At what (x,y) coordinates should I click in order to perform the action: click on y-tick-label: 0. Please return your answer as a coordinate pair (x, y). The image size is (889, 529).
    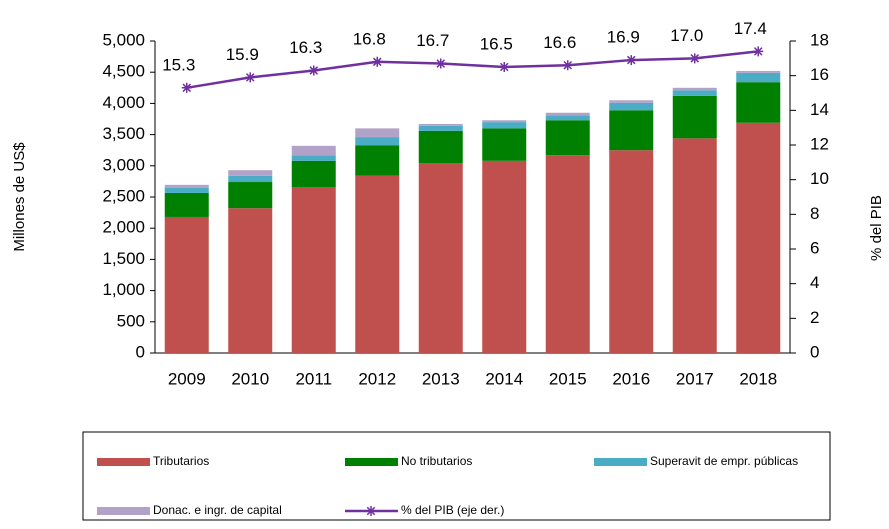
    Looking at the image, I should click on (140, 351).